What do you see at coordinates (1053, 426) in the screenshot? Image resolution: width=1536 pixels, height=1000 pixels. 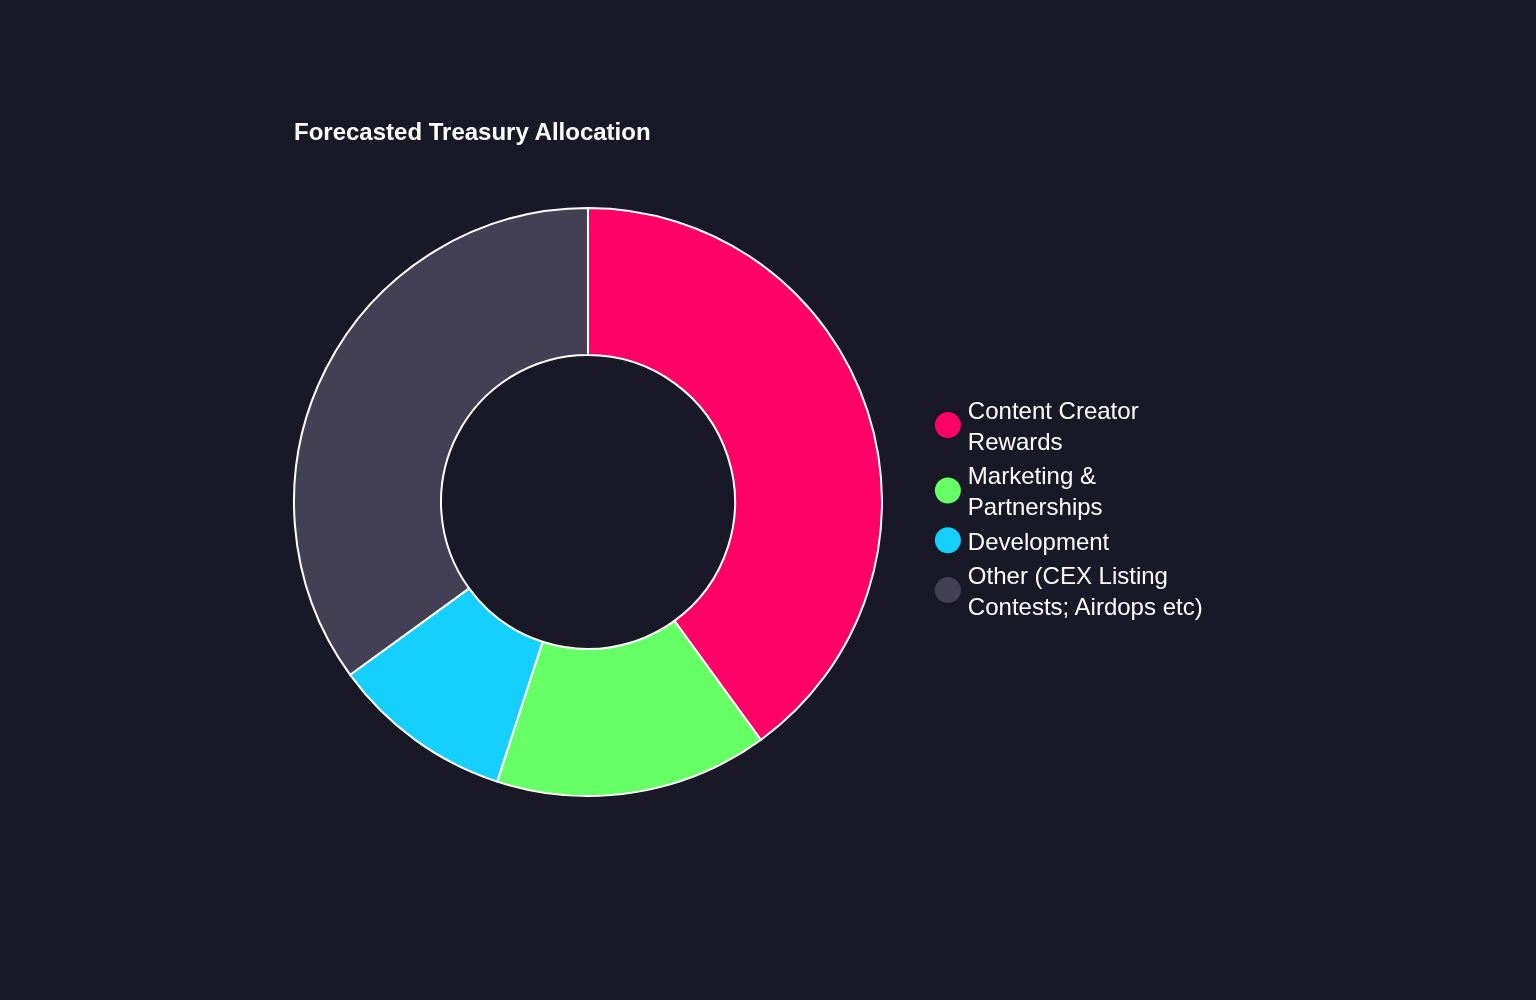 I see `legend-label: Content Creator Rewards` at bounding box center [1053, 426].